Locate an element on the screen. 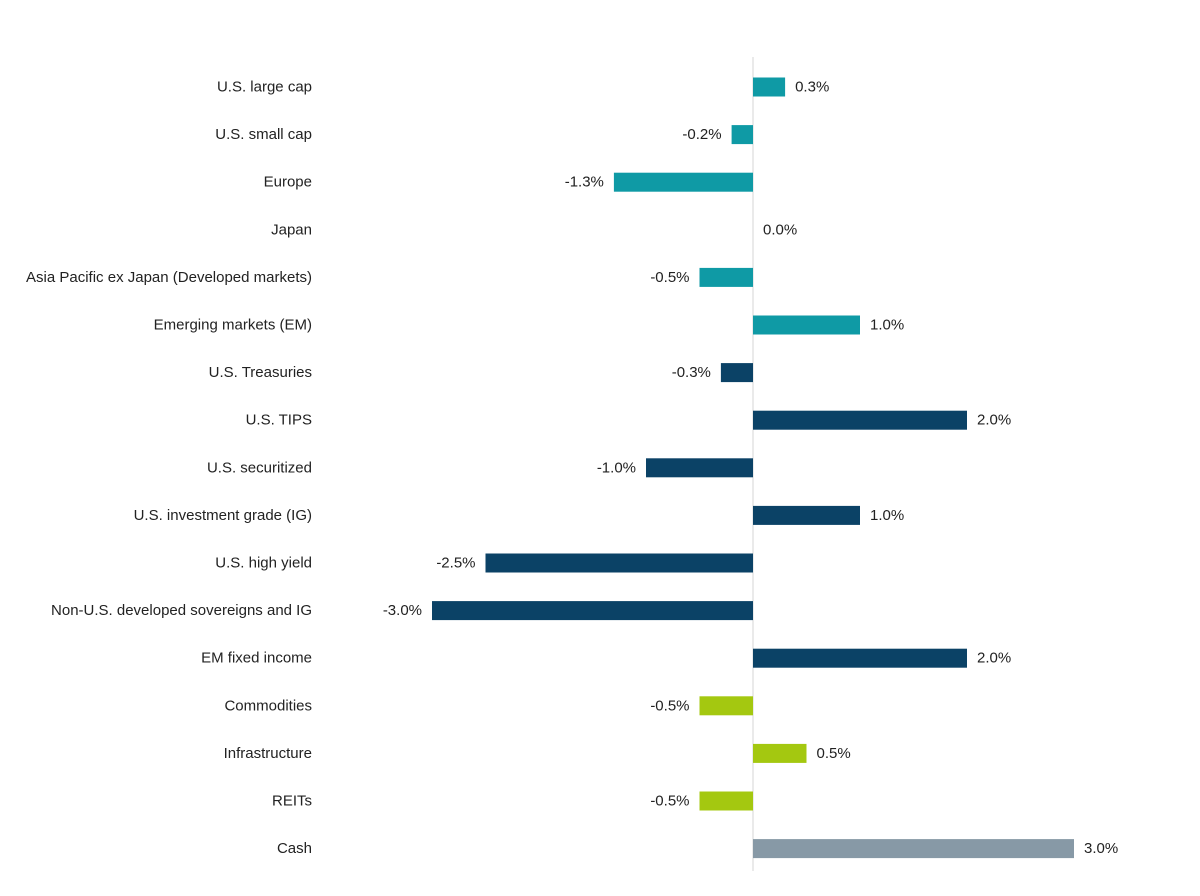  category-label: Europe is located at coordinates (288, 182).